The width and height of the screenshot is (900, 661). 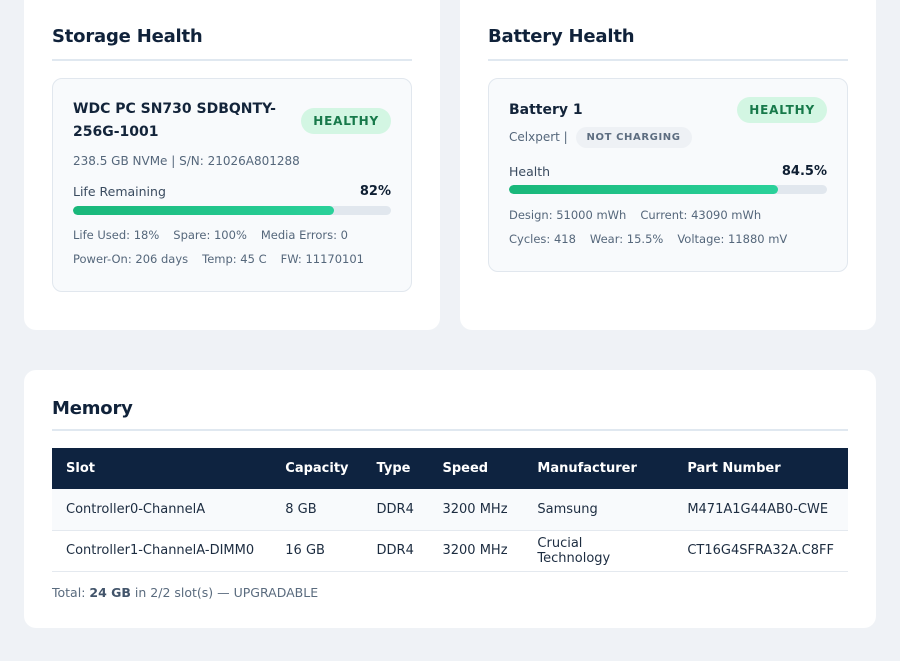 What do you see at coordinates (782, 110) in the screenshot?
I see `battery-status-badge: HEALTHY` at bounding box center [782, 110].